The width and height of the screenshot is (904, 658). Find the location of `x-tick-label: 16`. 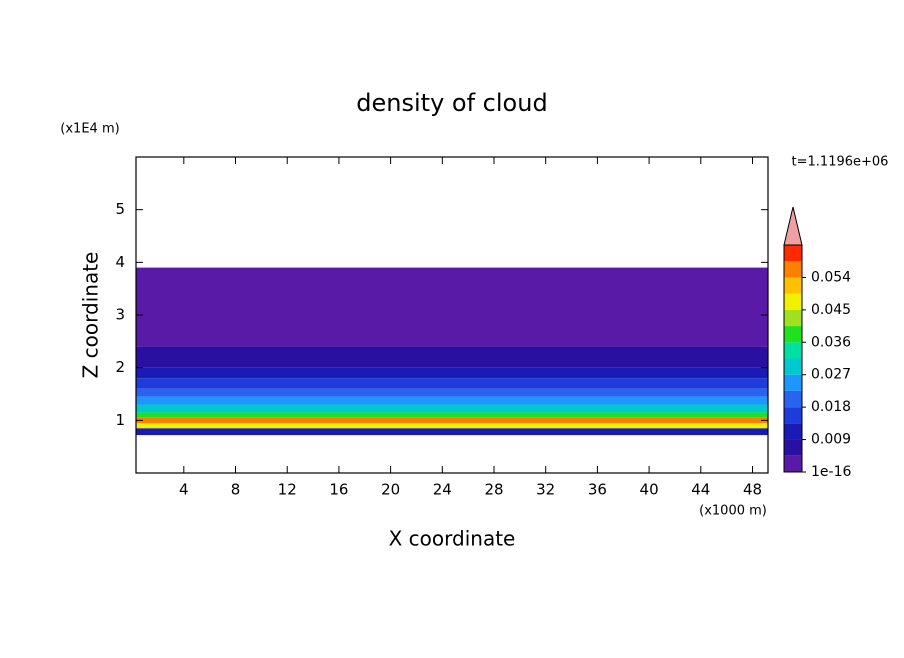

x-tick-label: 16 is located at coordinates (338, 490).